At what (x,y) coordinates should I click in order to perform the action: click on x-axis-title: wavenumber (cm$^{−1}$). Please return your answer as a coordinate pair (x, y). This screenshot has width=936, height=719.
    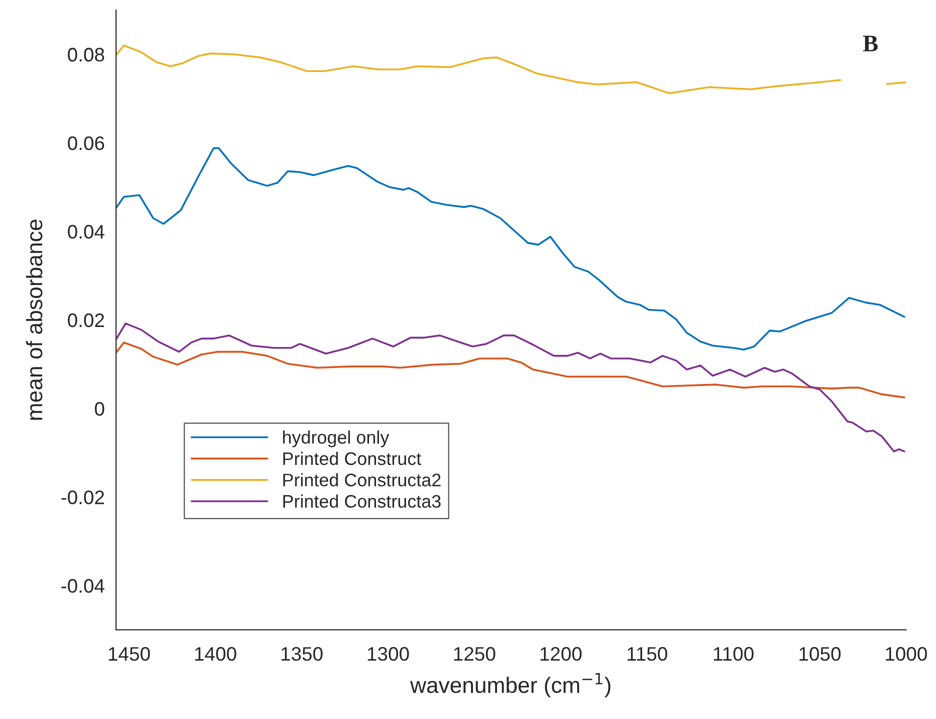
    Looking at the image, I should click on (510, 685).